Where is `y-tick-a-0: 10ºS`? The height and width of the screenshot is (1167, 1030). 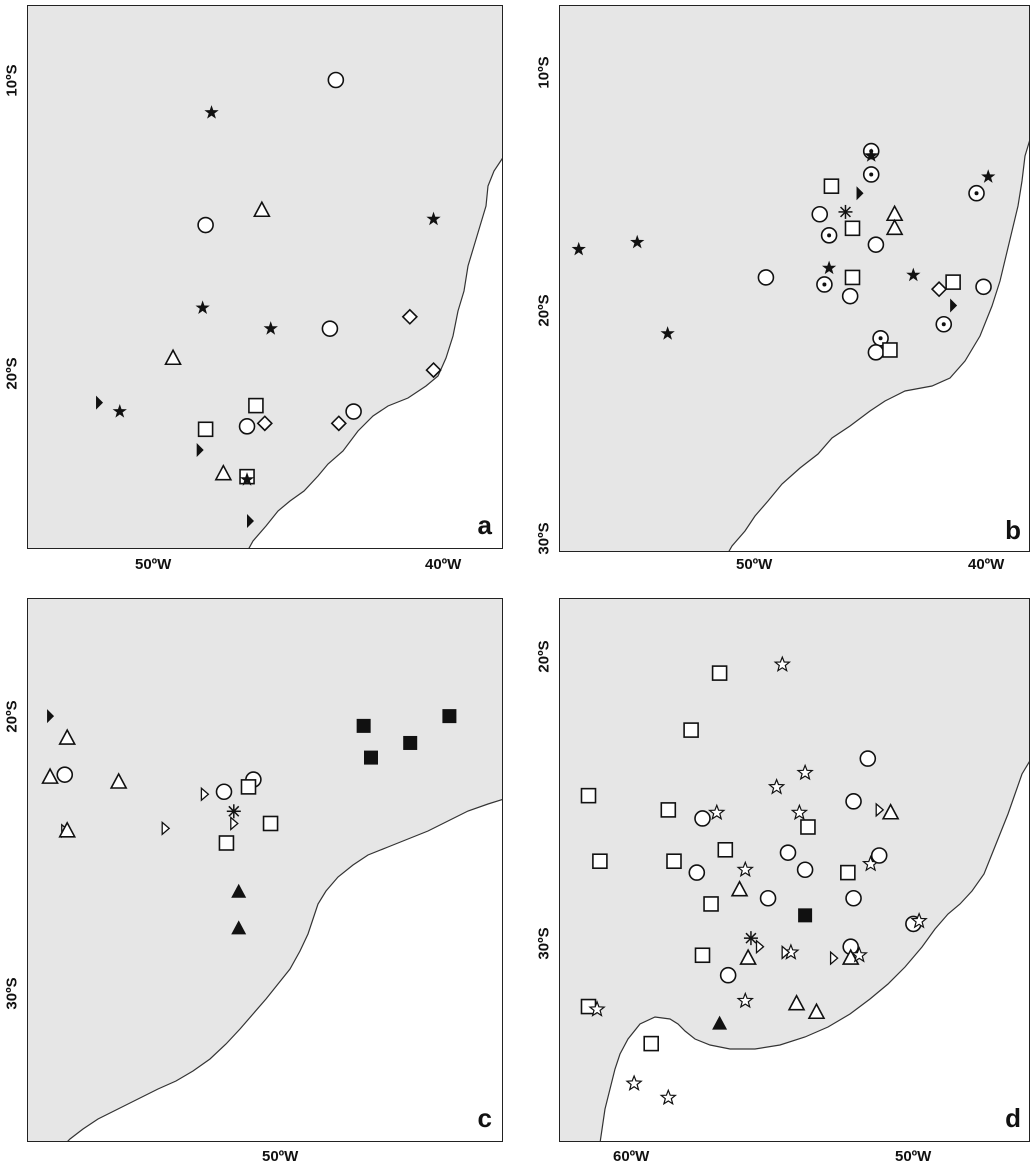 y-tick-a-0: 10ºS is located at coordinates (12, 80).